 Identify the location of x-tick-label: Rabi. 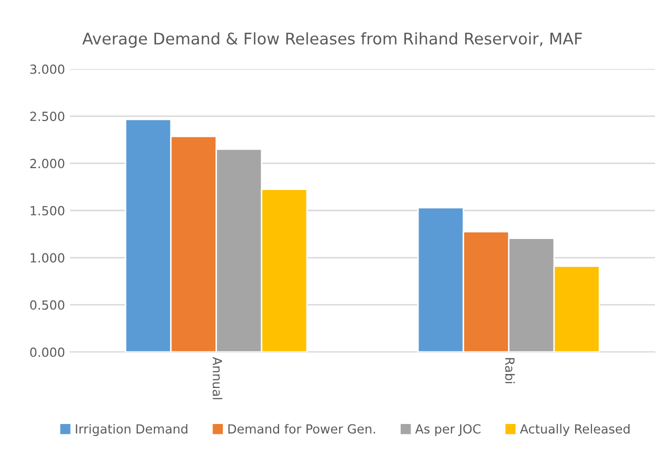
(510, 371).